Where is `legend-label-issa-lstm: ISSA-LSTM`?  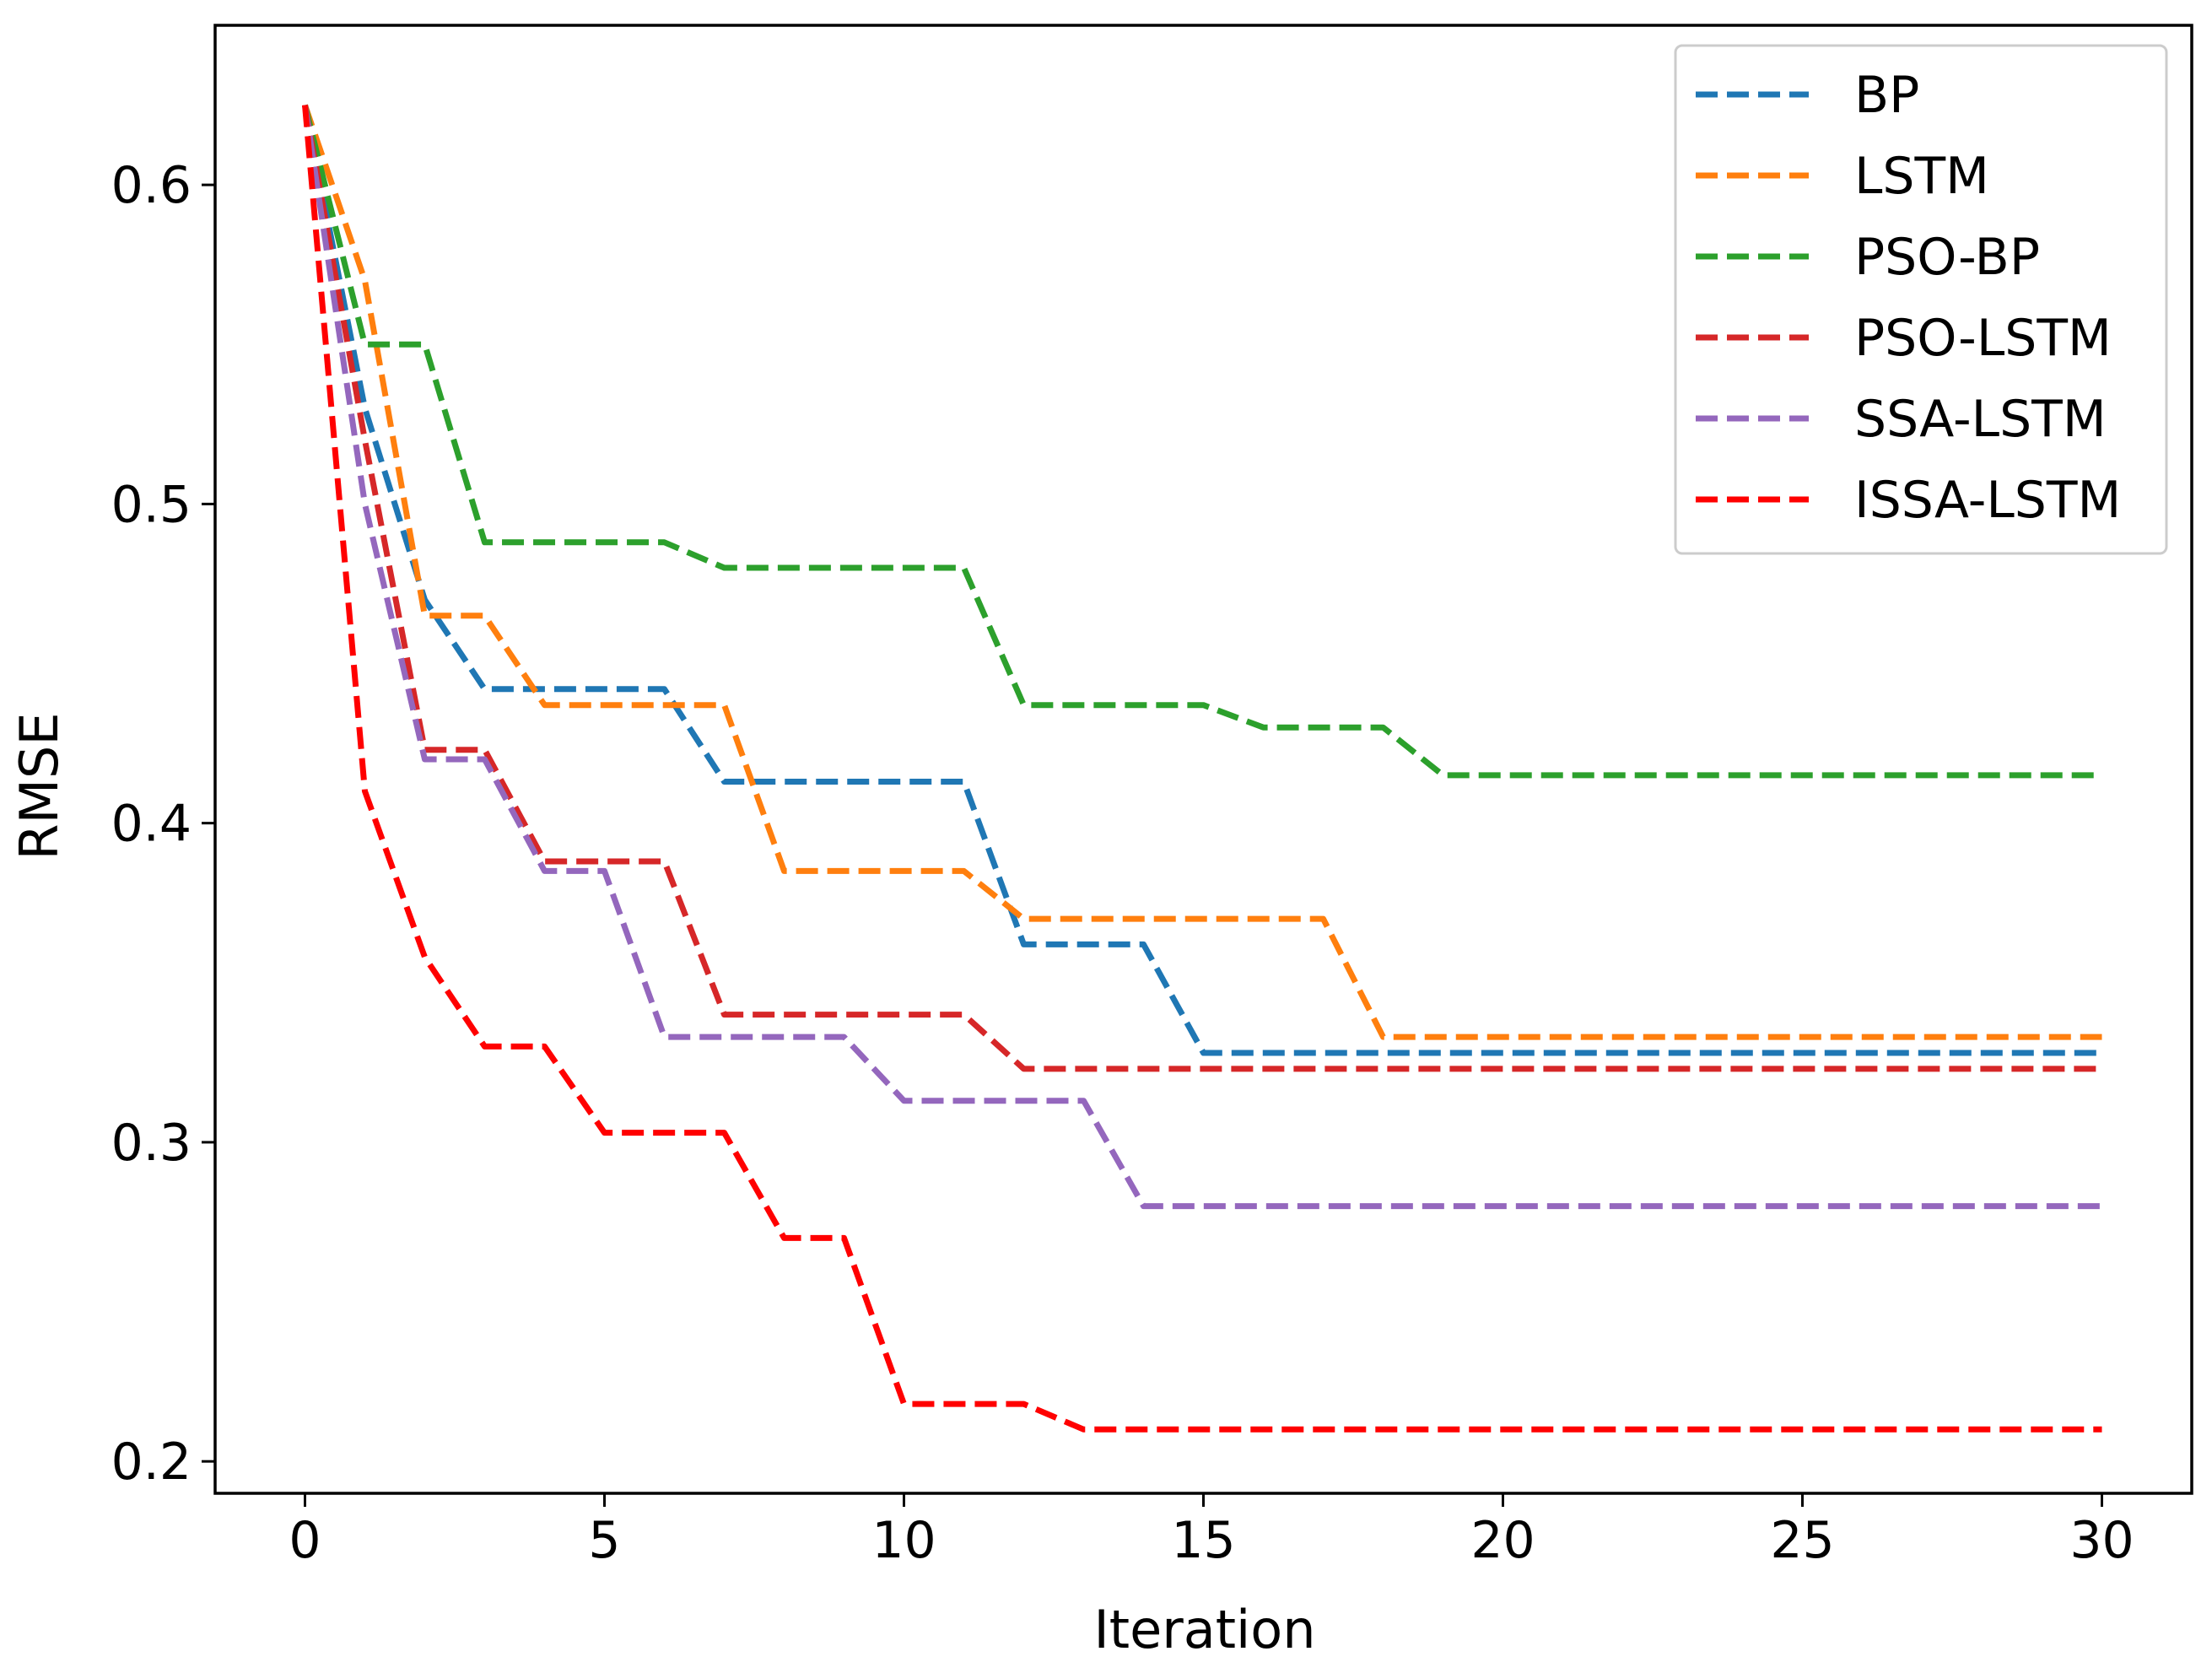 legend-label-issa-lstm: ISSA-LSTM is located at coordinates (1987, 500).